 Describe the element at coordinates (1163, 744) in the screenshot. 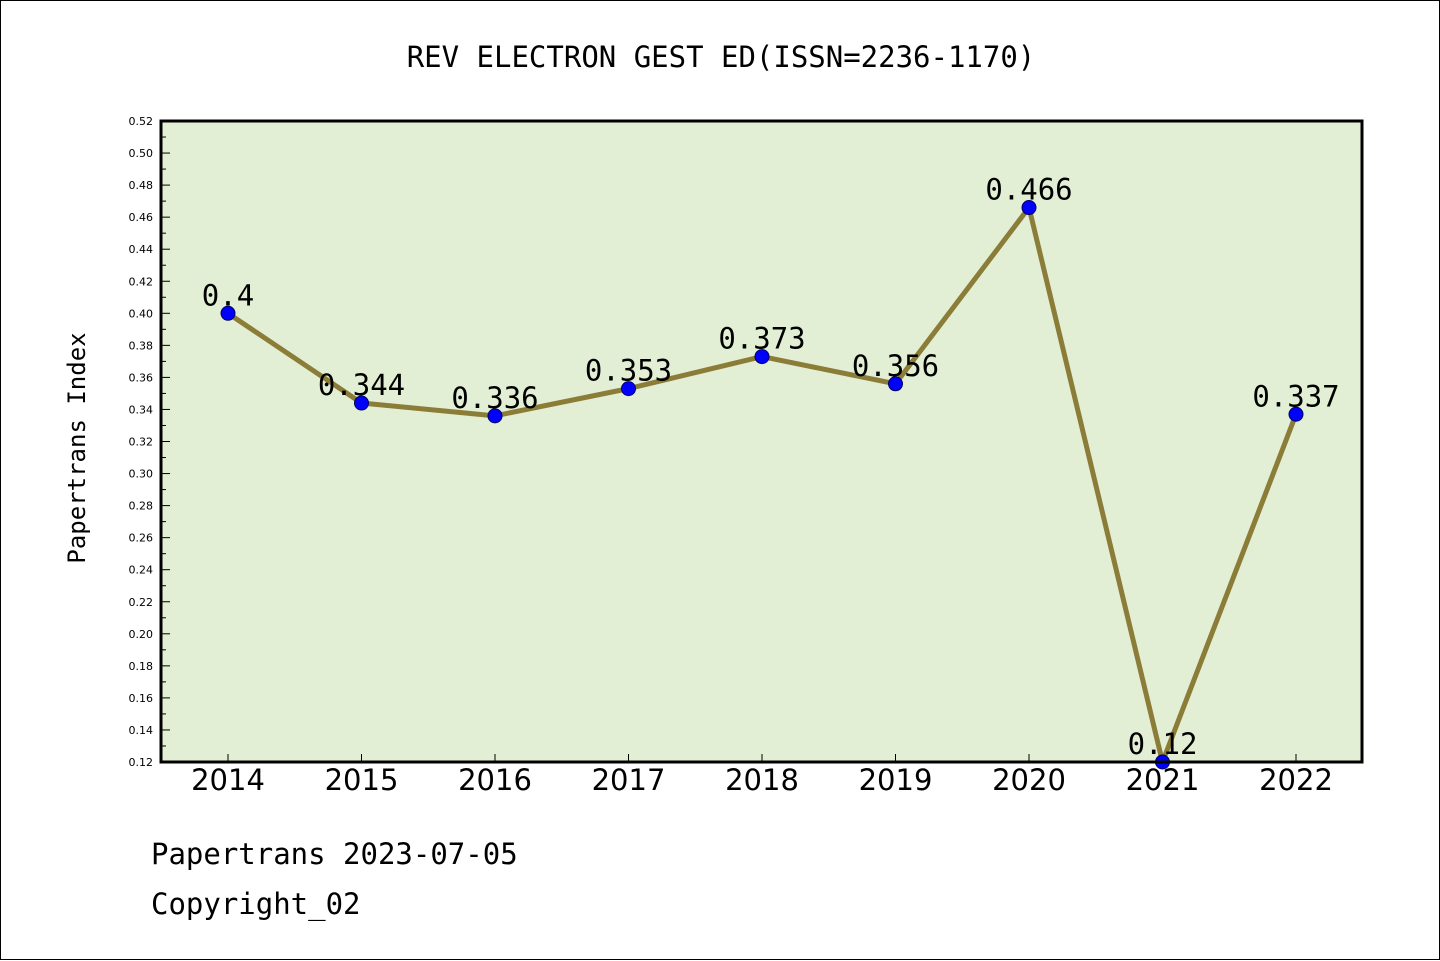

I see `data-label: 0.12` at that location.